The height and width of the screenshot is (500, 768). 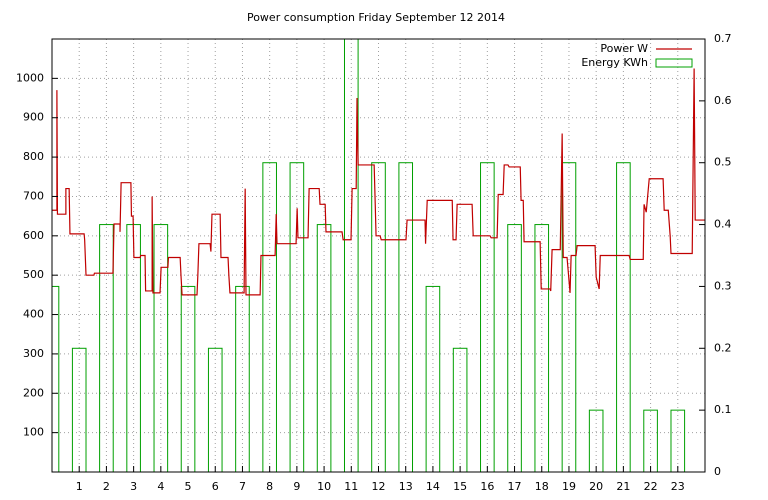 What do you see at coordinates (296, 486) in the screenshot?
I see `x-tick-label: 9` at bounding box center [296, 486].